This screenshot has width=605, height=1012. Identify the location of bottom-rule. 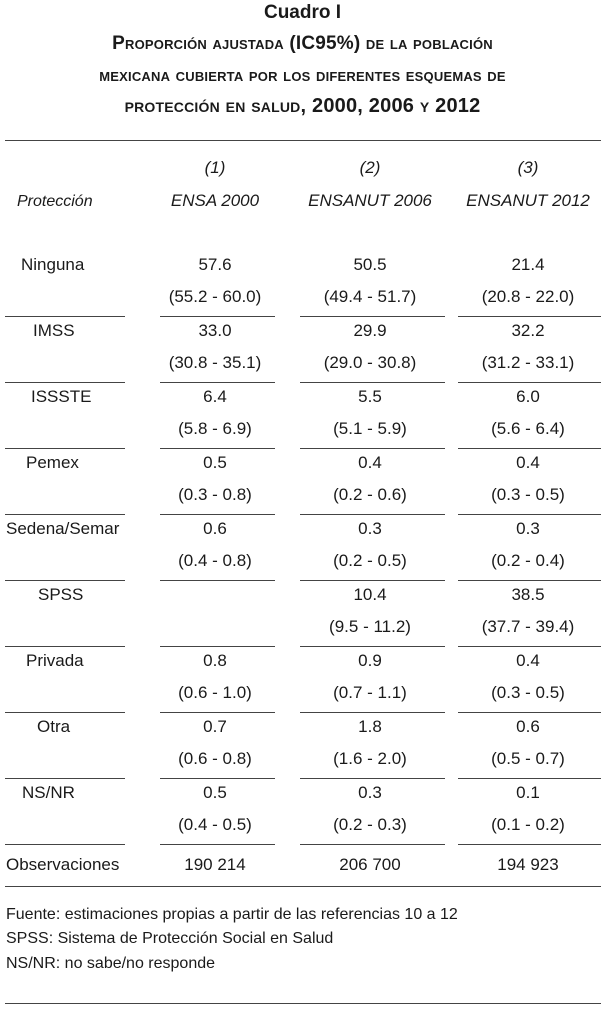
(303, 1003).